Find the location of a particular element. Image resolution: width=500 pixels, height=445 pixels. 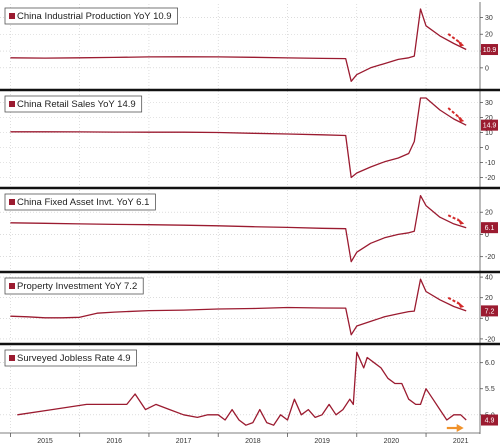

y-tick-label: 6.0 is located at coordinates (490, 363).